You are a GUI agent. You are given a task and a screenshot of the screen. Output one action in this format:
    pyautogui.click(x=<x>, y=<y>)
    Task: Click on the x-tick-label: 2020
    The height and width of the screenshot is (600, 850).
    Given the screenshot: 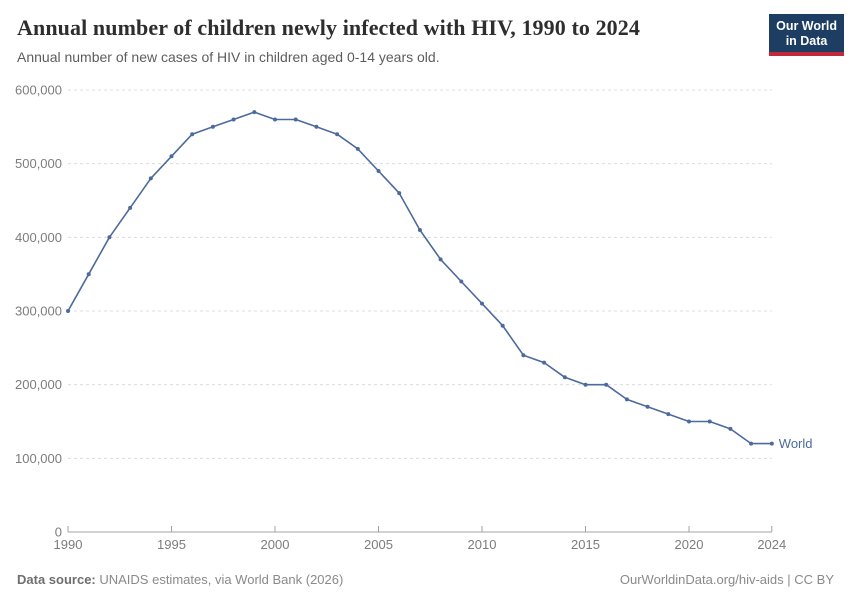 What is the action you would take?
    pyautogui.click(x=689, y=544)
    